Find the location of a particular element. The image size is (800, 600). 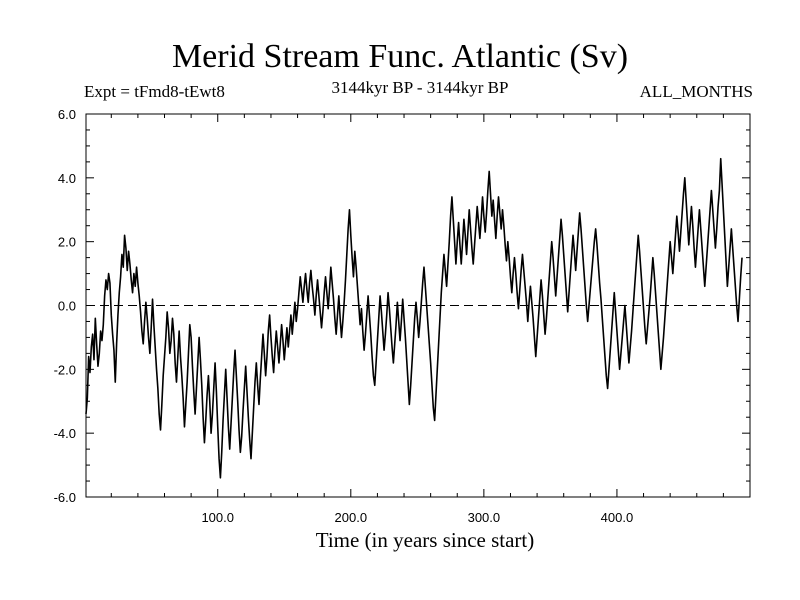

y-tick-label: 6.0 is located at coordinates (67, 114).